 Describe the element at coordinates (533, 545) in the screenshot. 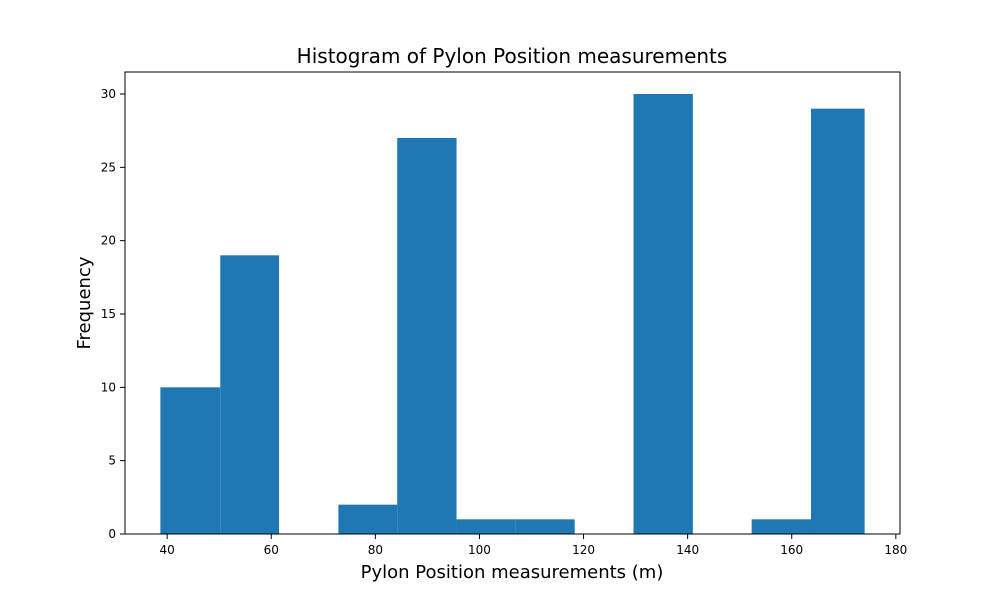

I see `x-axis-ticks: 40 60 80 100 120 140 160 180` at that location.